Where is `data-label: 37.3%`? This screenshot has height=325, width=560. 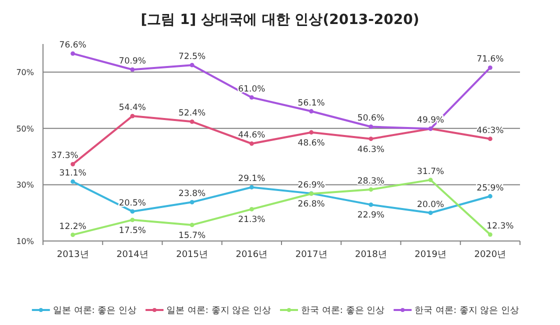
data-label: 37.3% is located at coordinates (64, 156).